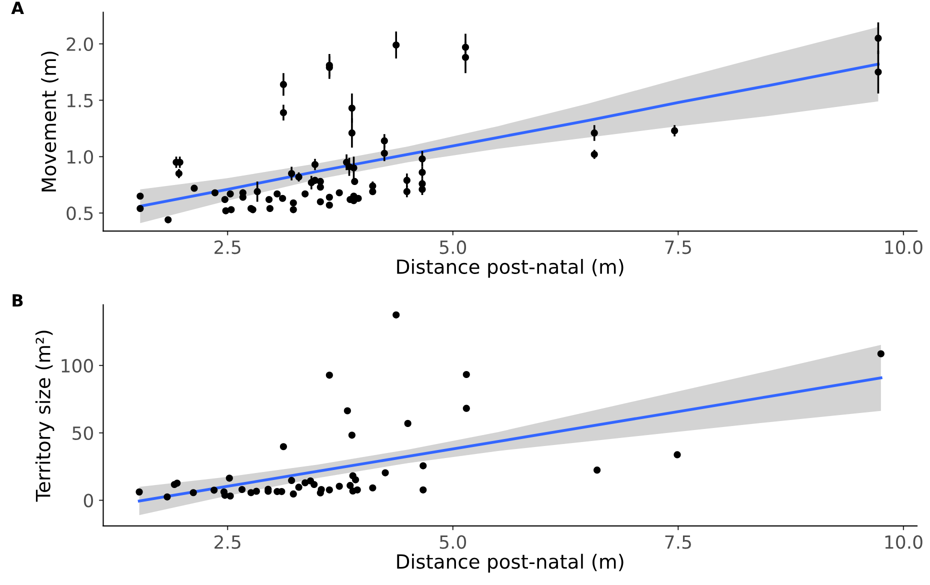 This screenshot has height=585, width=930. I want to click on y-axis-title: Movement (m), so click(49, 122).